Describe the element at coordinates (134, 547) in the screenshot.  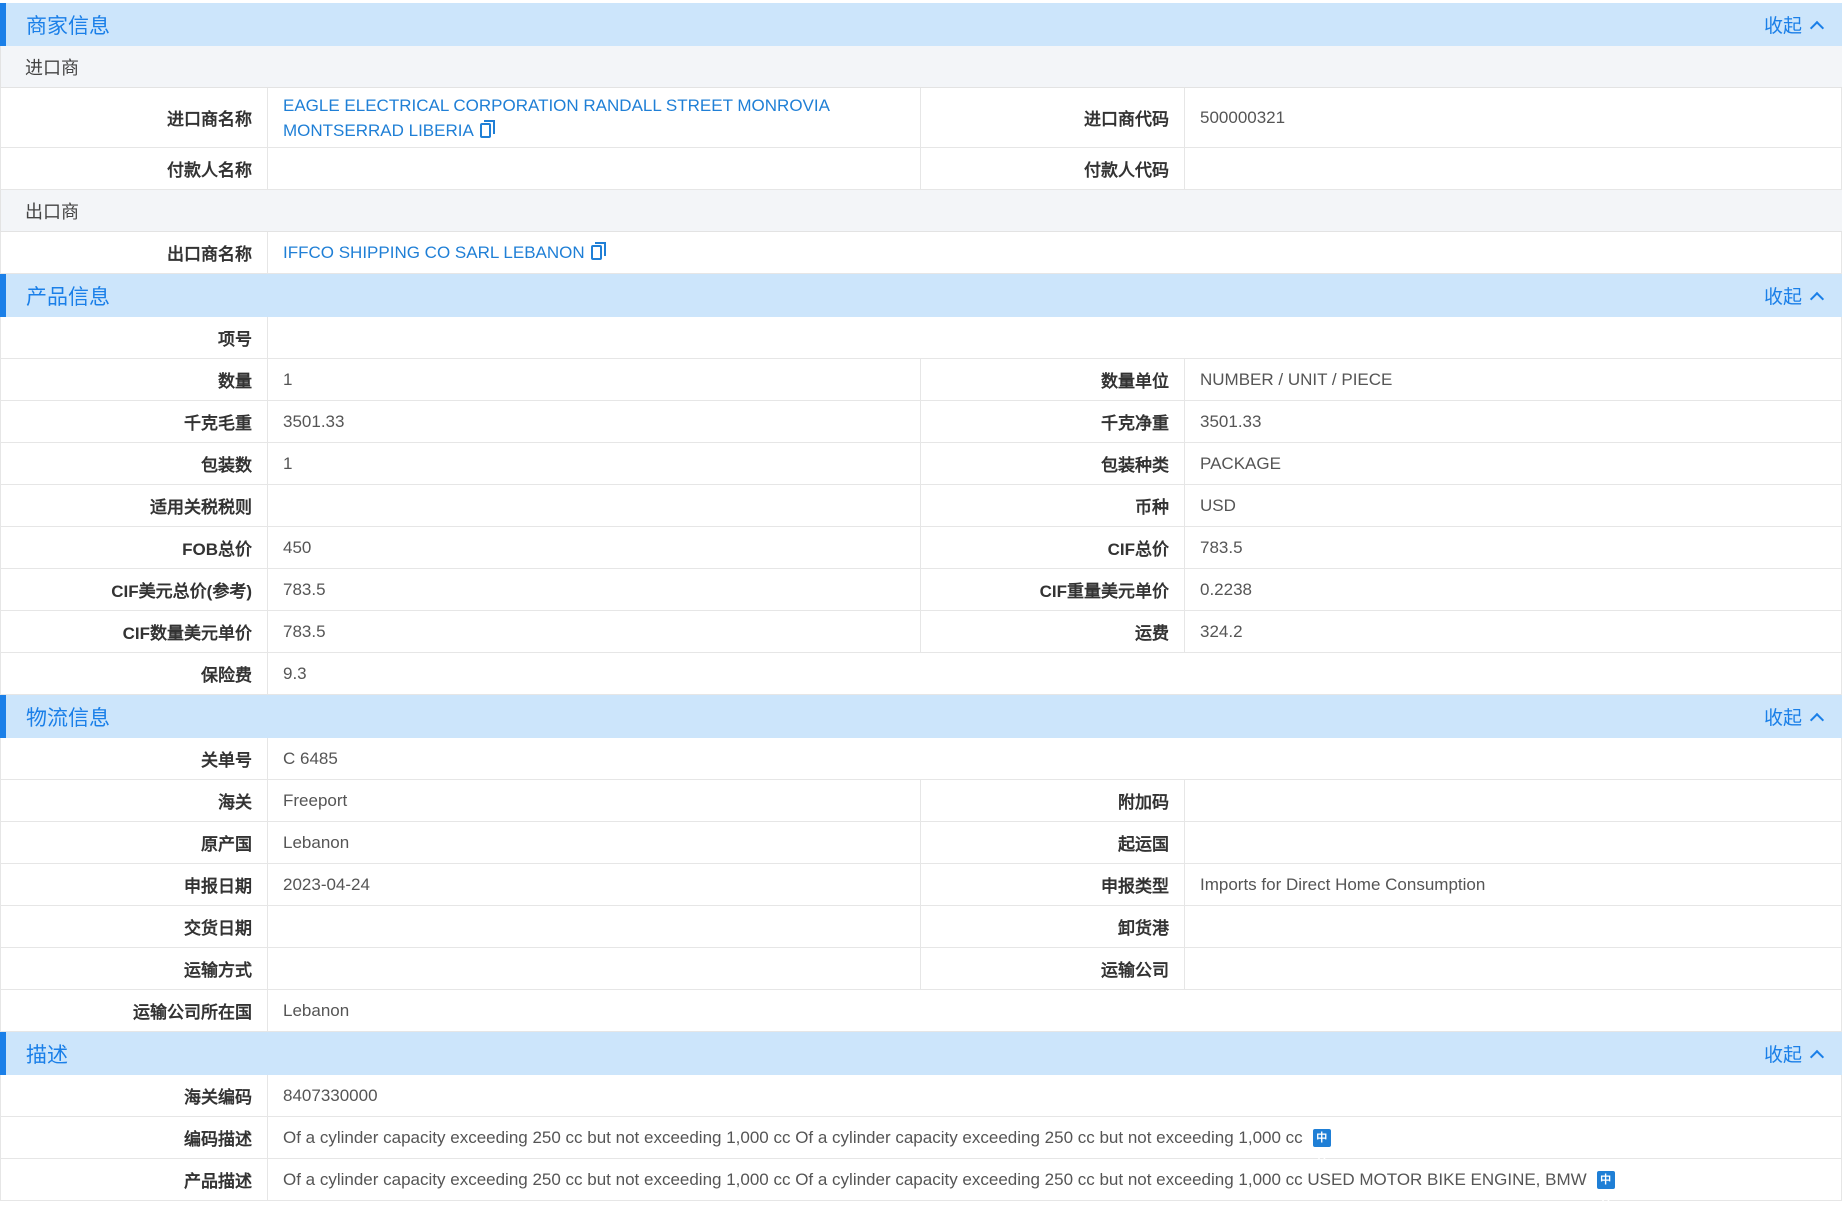
I see `field-label: FOB总价` at that location.